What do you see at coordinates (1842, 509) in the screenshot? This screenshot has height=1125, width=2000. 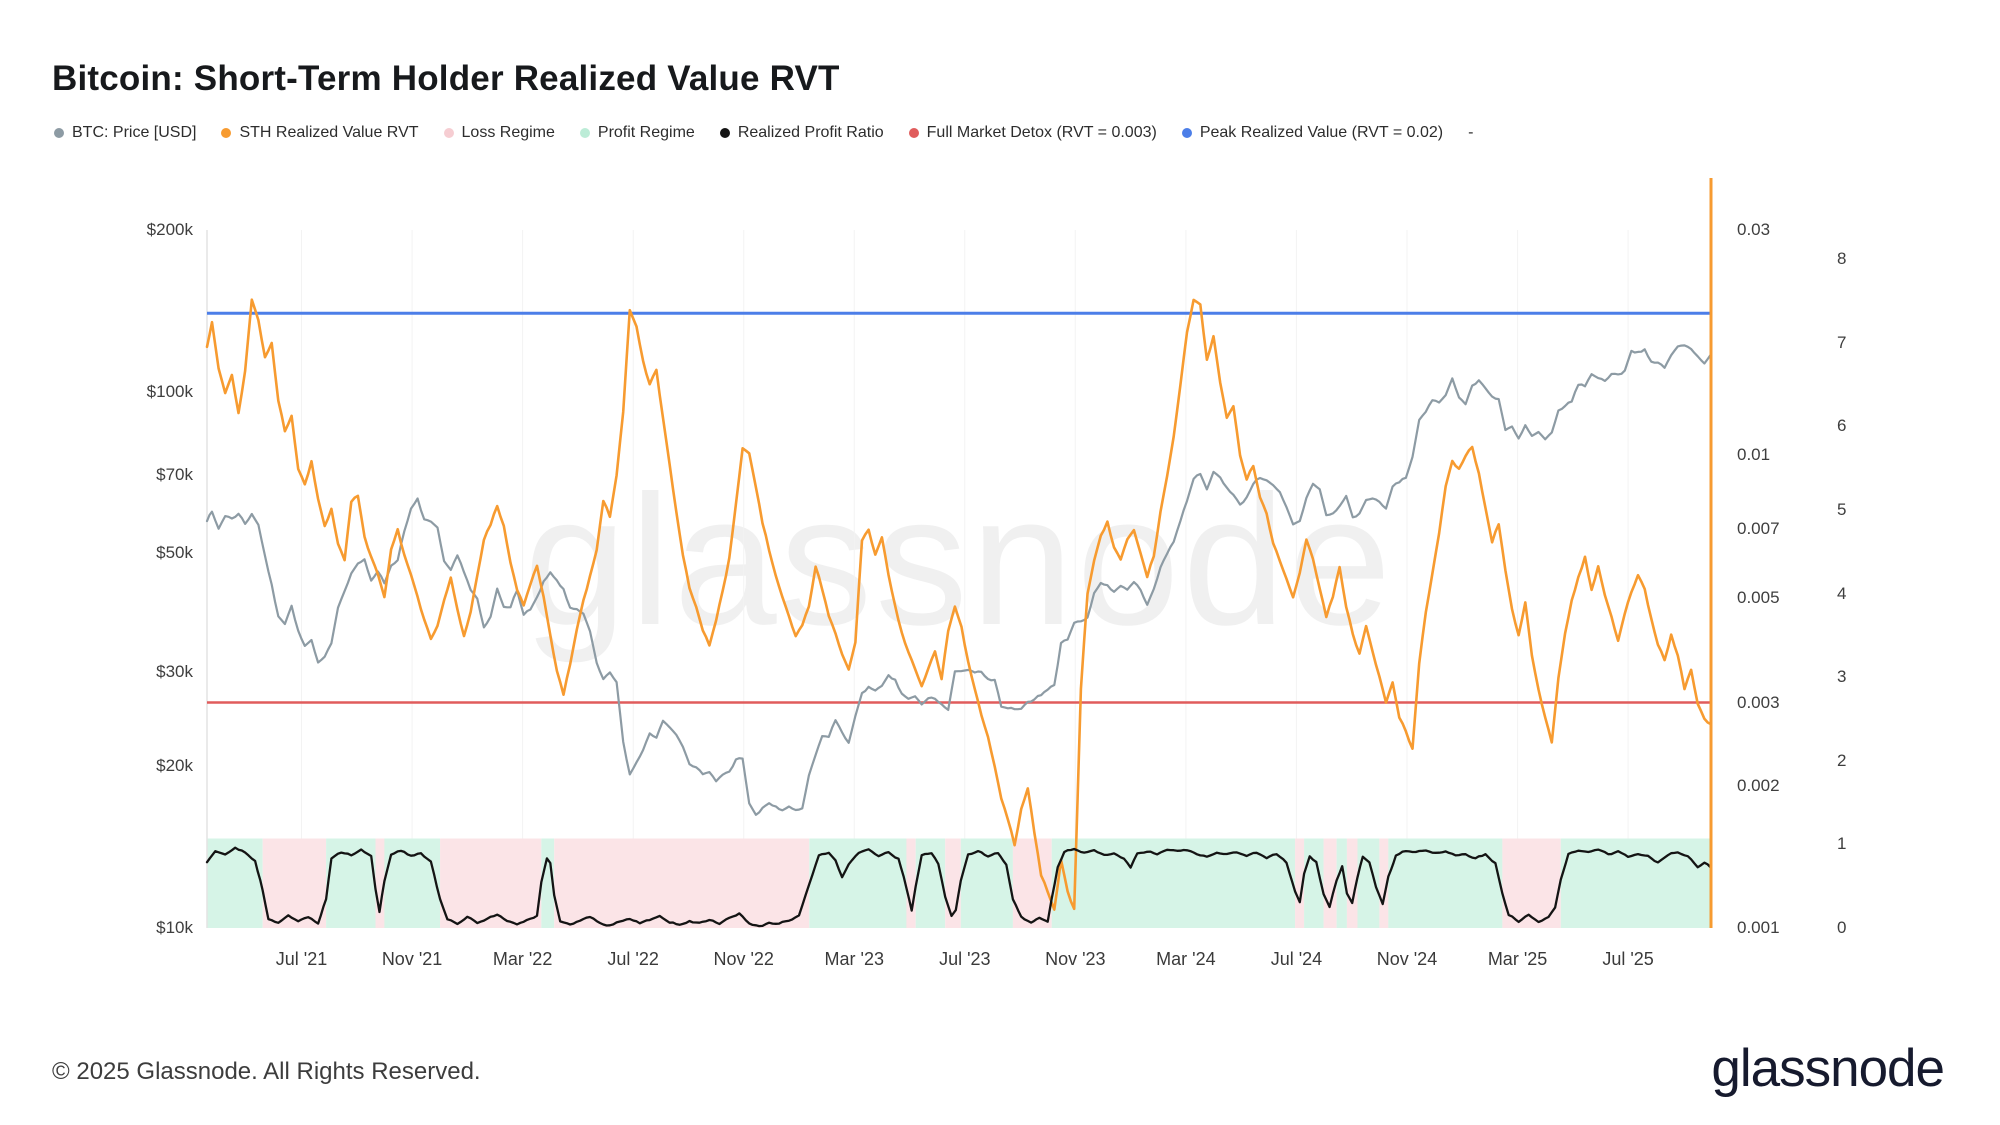 I see `ratio-tick-label: 5` at bounding box center [1842, 509].